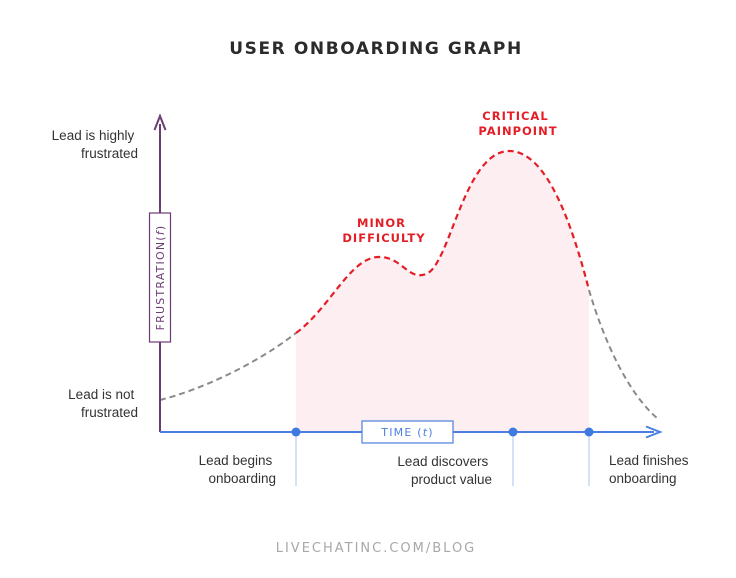  I want to click on y-axis-label-box, so click(160, 277).